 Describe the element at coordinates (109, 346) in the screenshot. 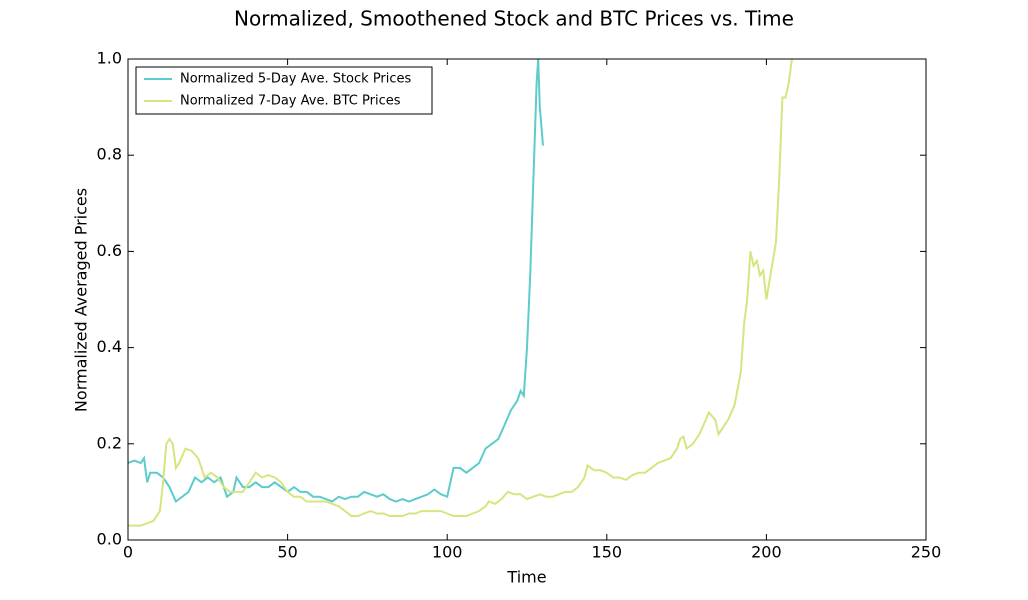

I see `y-tick-label: 0.4` at that location.